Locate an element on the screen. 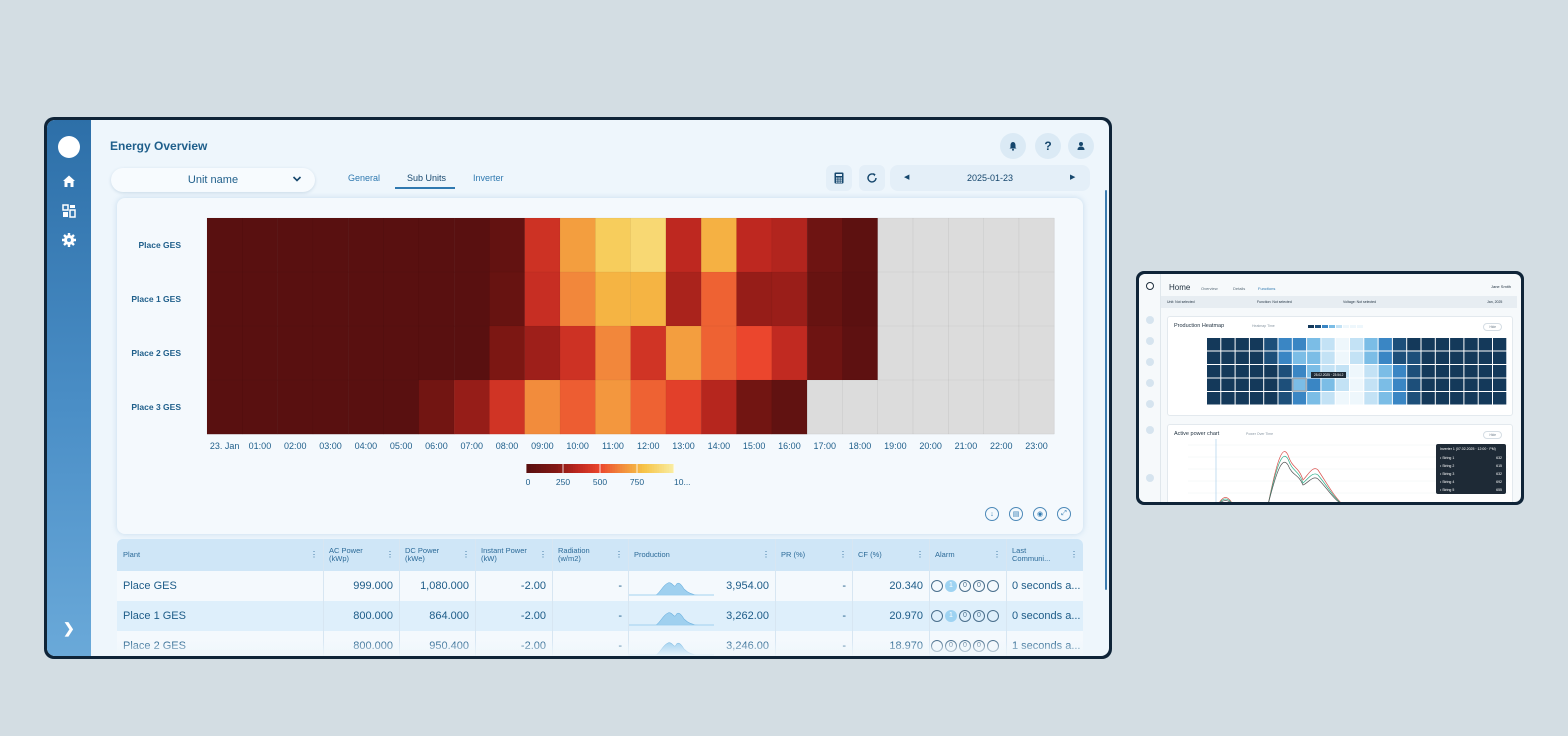  hide-button: Hide is located at coordinates (1492, 327).